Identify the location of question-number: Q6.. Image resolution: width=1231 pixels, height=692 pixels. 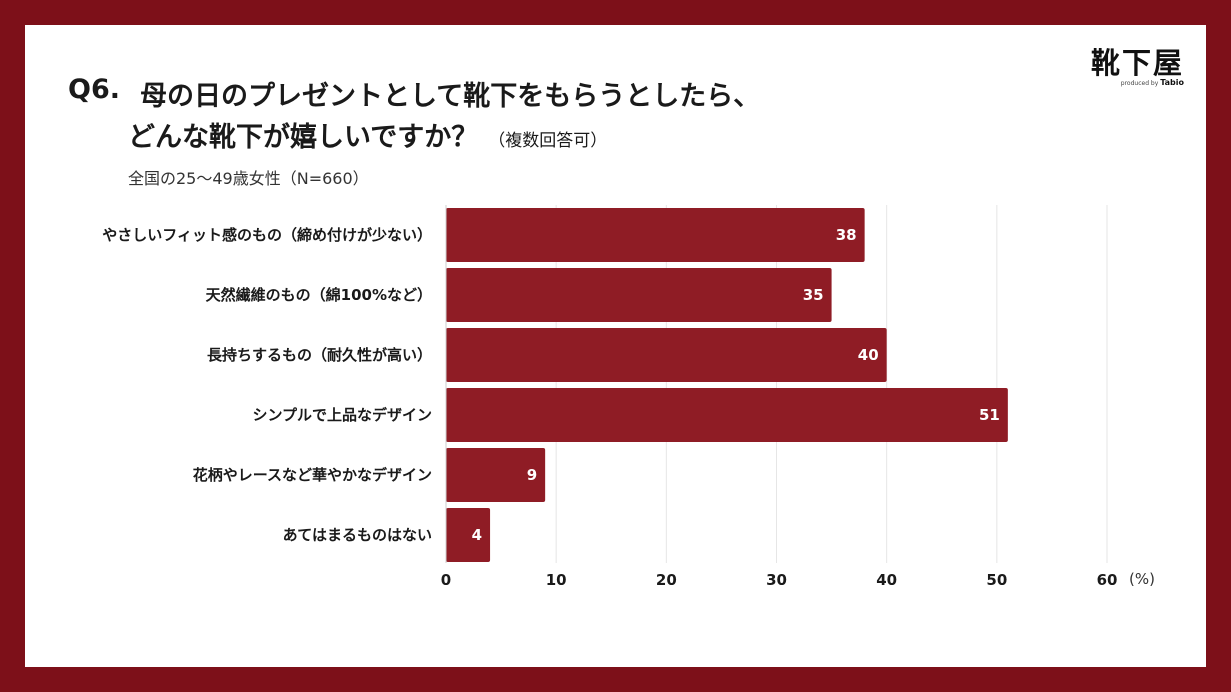
(94, 89).